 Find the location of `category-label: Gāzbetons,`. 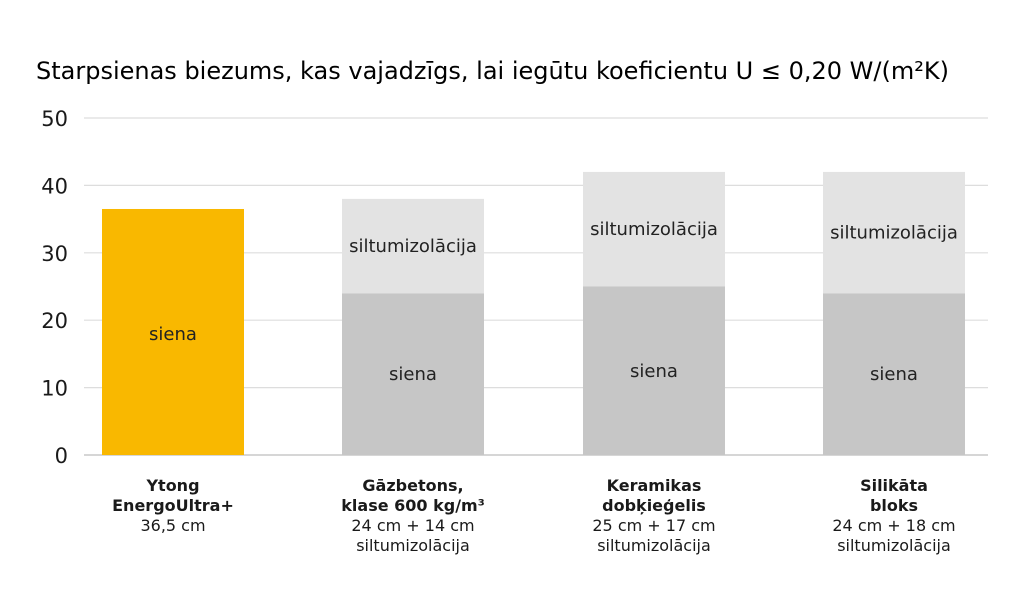

category-label: Gāzbetons, is located at coordinates (412, 485).